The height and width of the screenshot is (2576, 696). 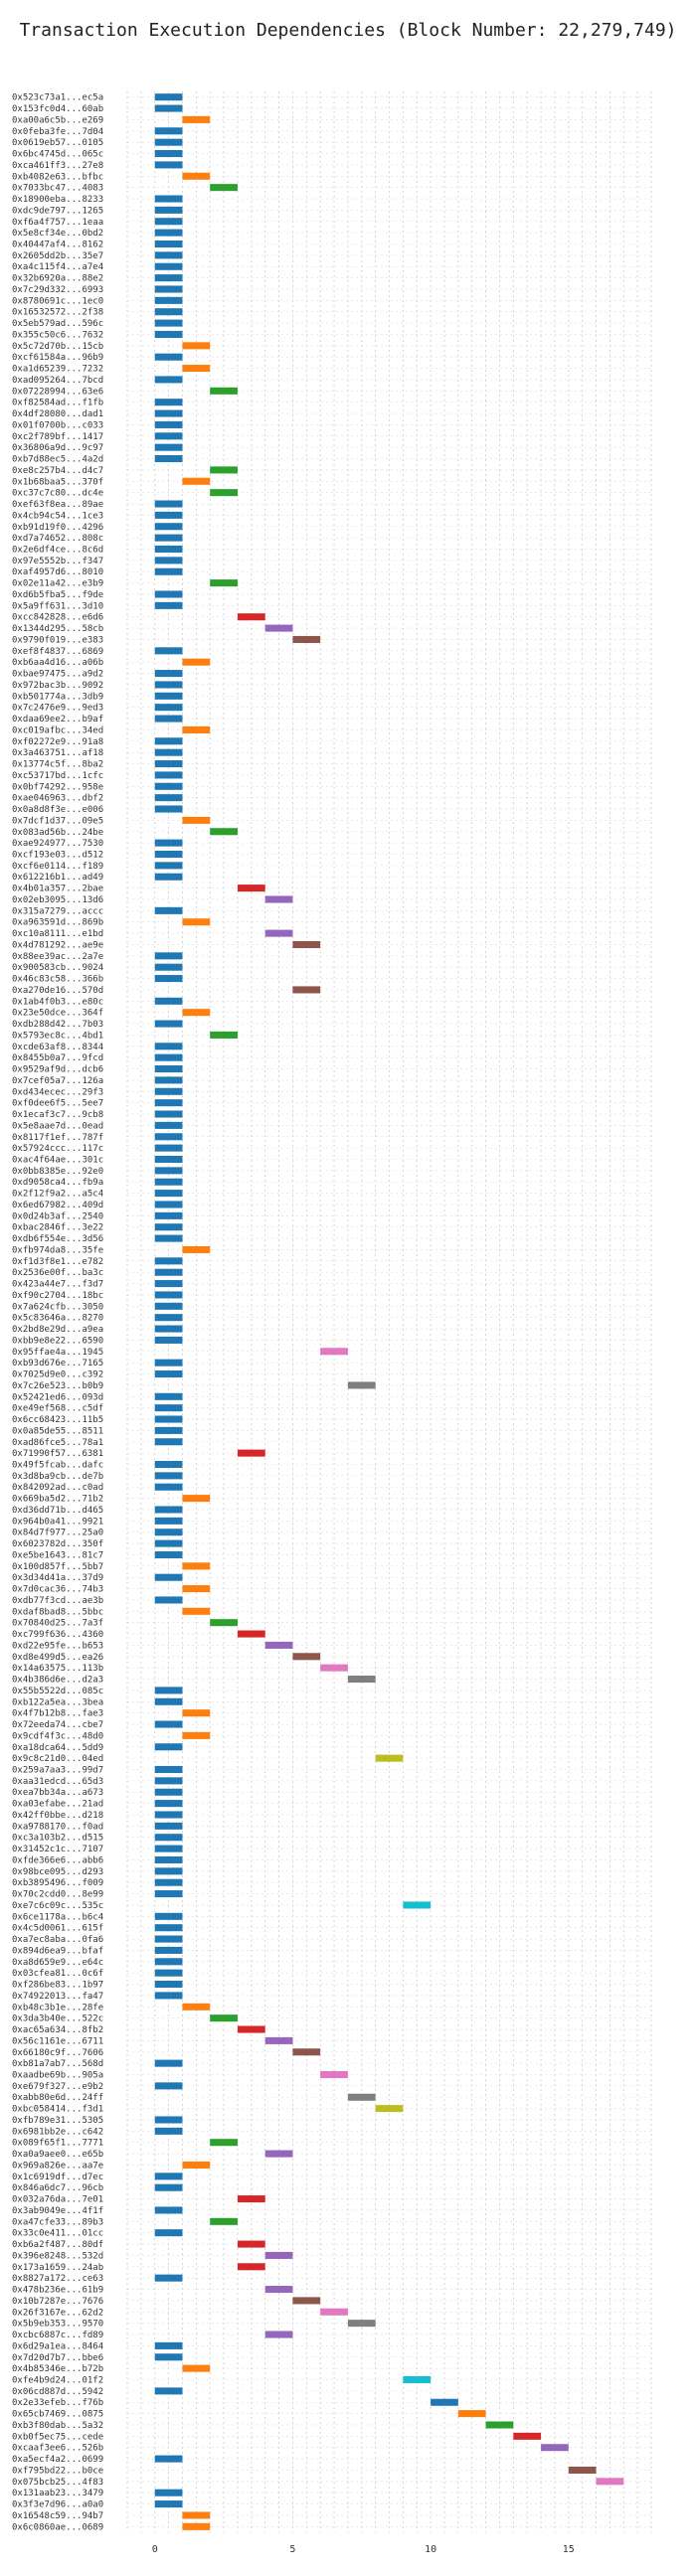 What do you see at coordinates (57, 2369) in the screenshot?
I see `transaction-label: 0x4b85346e...b72b` at bounding box center [57, 2369].